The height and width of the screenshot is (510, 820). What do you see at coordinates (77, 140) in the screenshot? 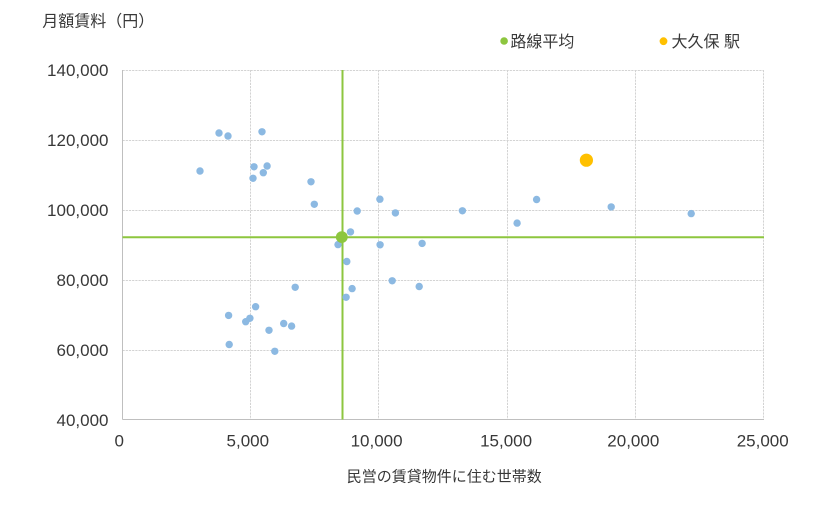
I see `svg-text: 120,000` at bounding box center [77, 140].